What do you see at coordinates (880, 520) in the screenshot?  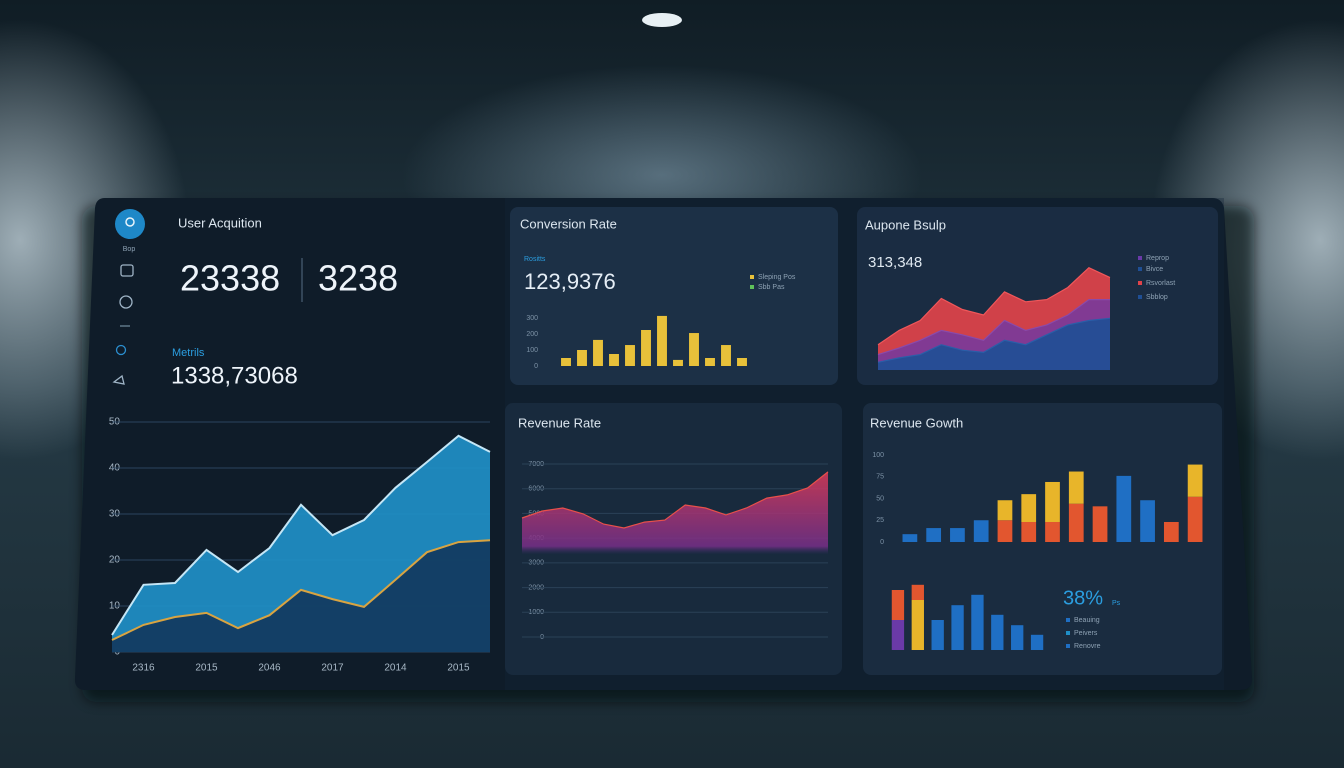 I see `y-tick-label: 25` at bounding box center [880, 520].